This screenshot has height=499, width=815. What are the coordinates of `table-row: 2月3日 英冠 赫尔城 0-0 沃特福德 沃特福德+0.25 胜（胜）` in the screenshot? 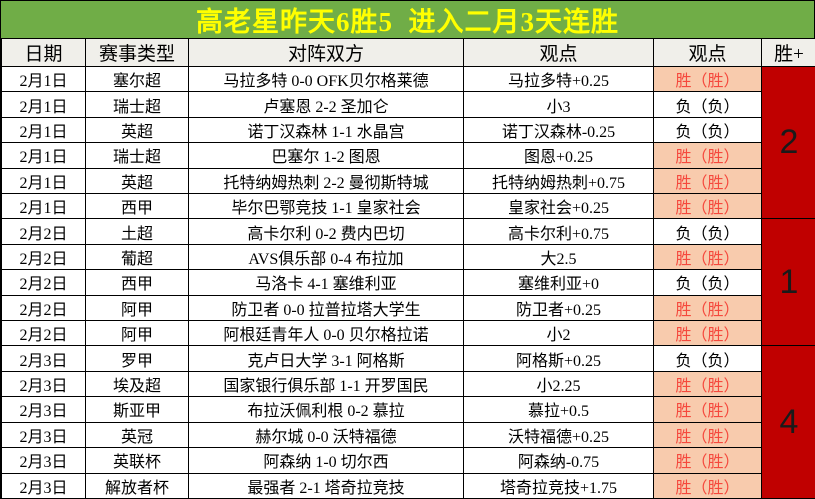 It's located at (408, 435).